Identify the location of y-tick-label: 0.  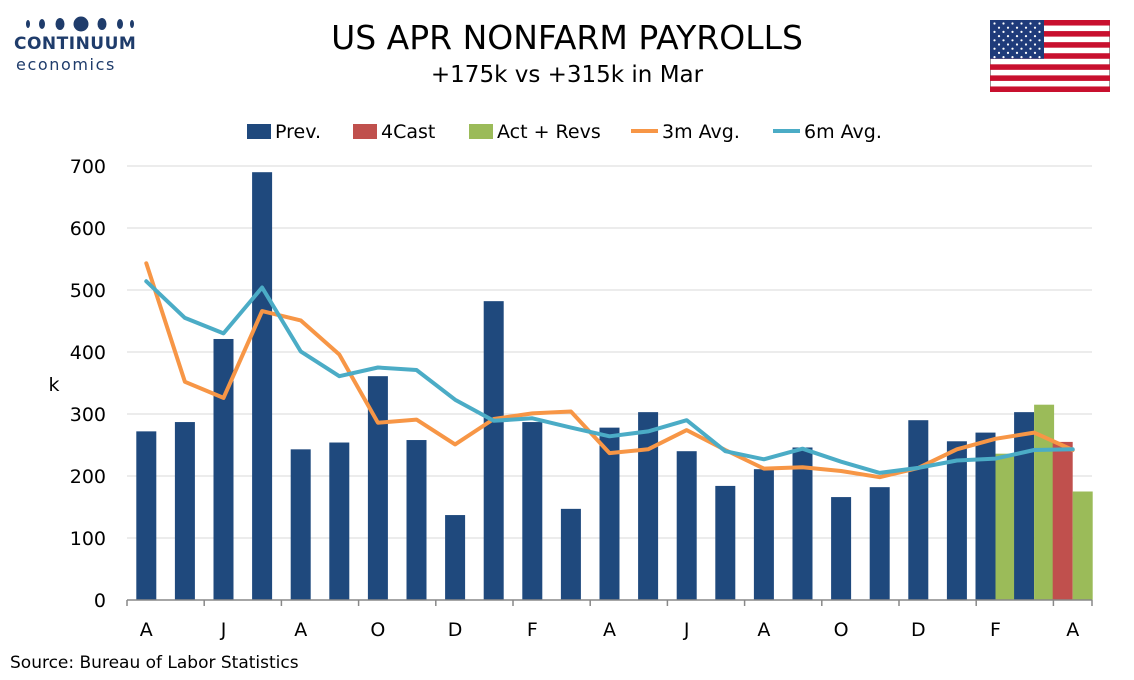
(100, 601).